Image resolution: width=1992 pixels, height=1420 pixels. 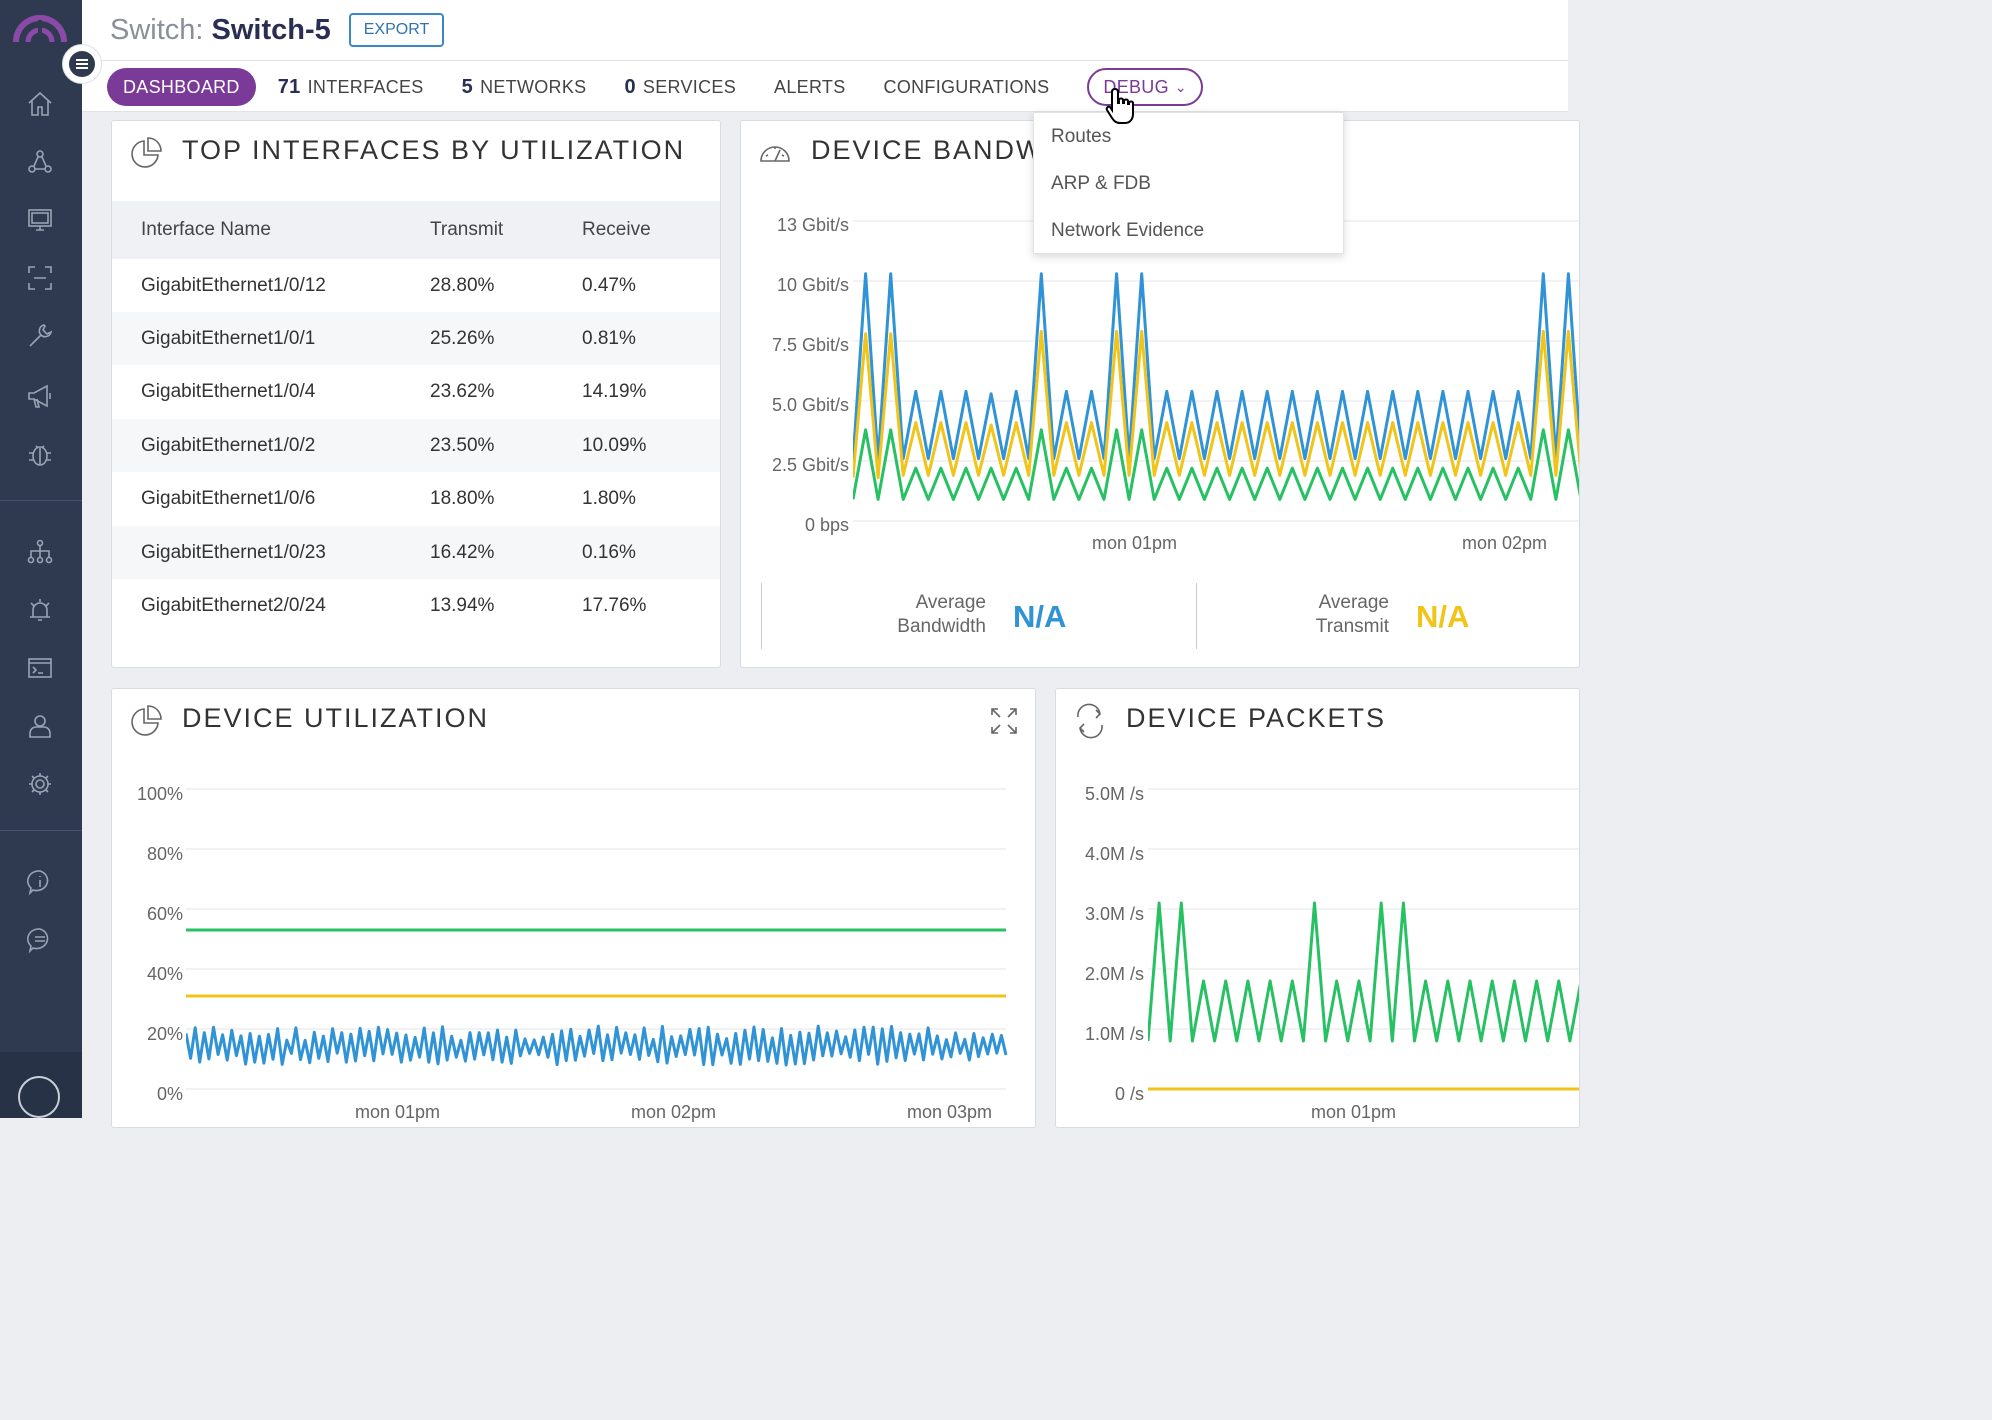 I want to click on y-tick-label: 5.0 Gbit/s, so click(x=810, y=405).